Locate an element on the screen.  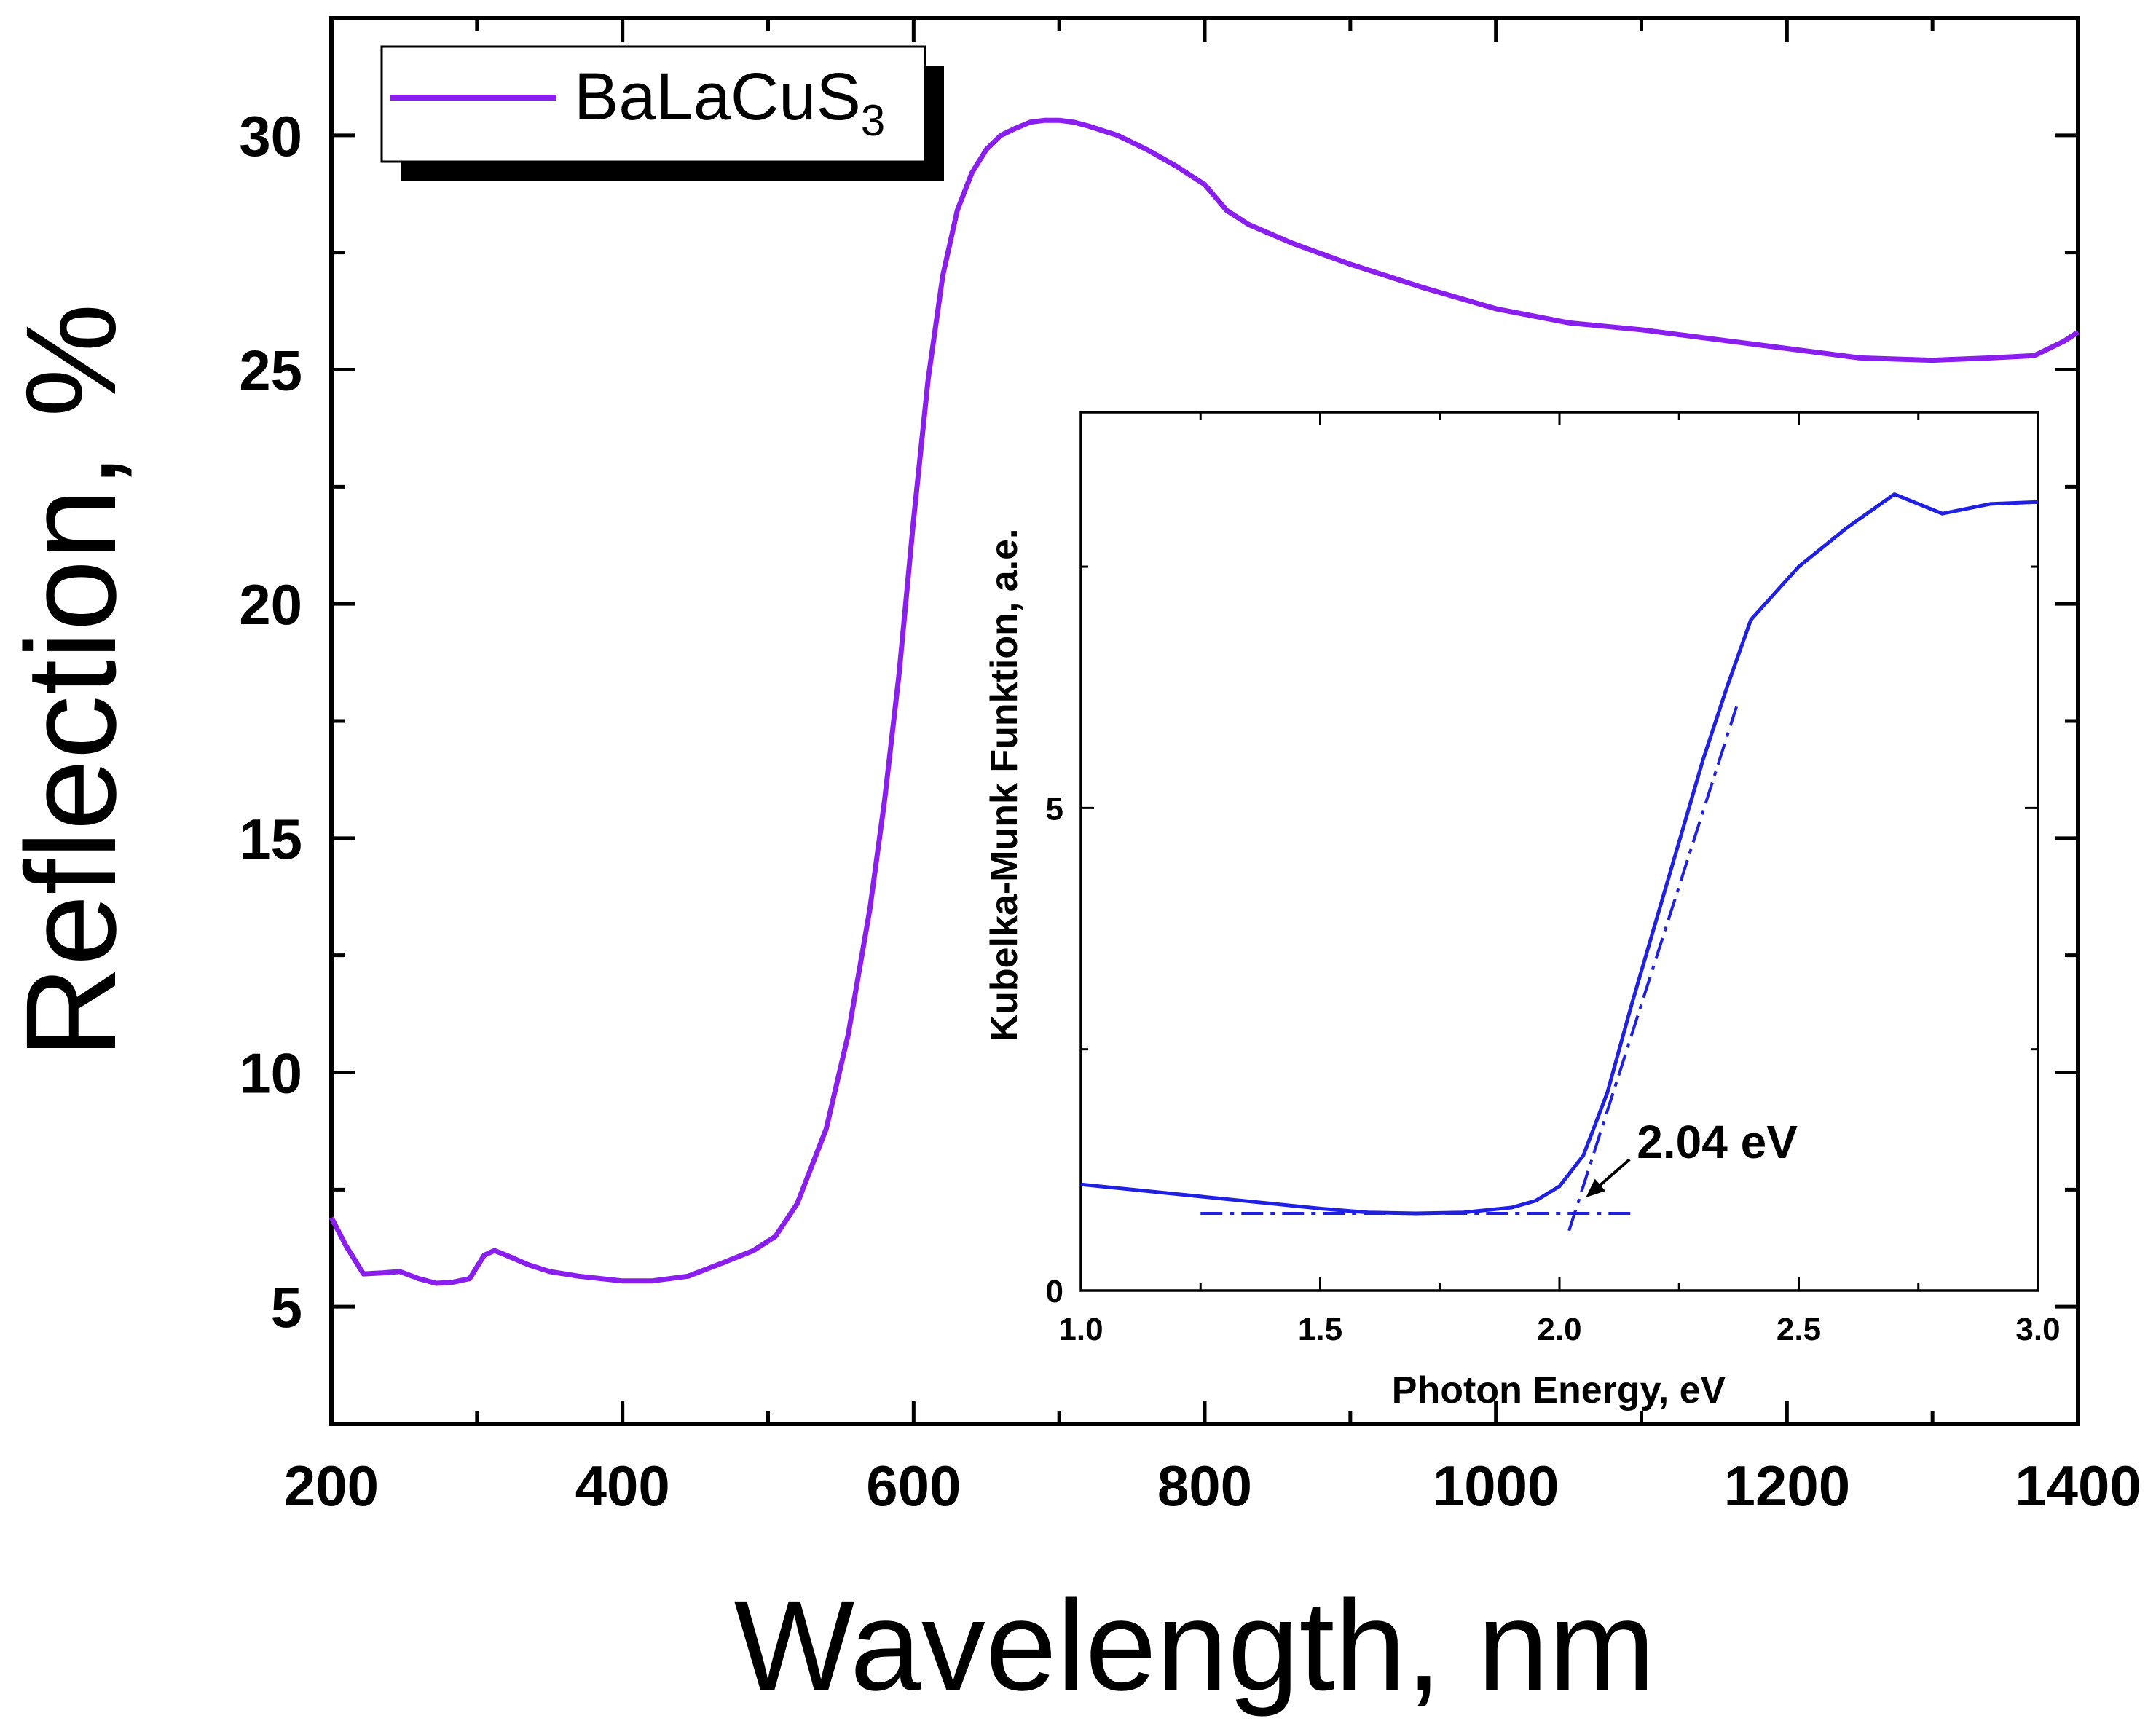
x-tick-label: 1200 is located at coordinates (1787, 1486).